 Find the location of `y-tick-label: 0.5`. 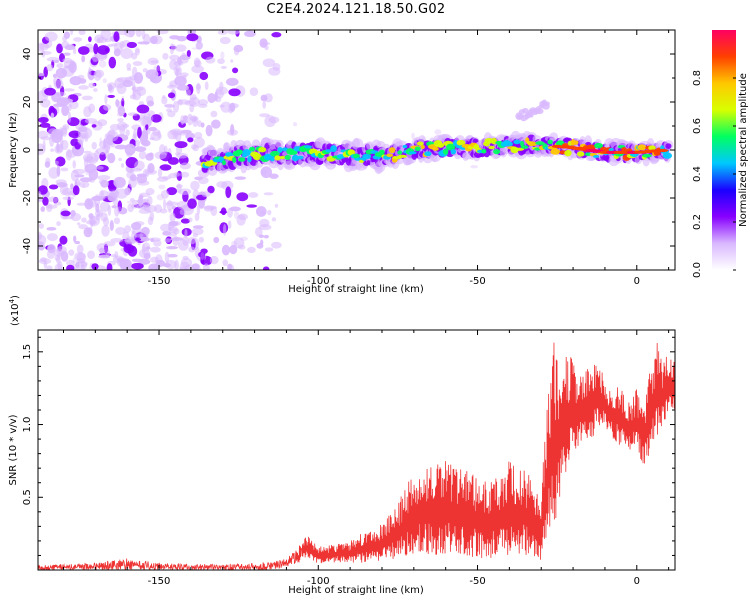

y-tick-label: 0.5 is located at coordinates (27, 497).